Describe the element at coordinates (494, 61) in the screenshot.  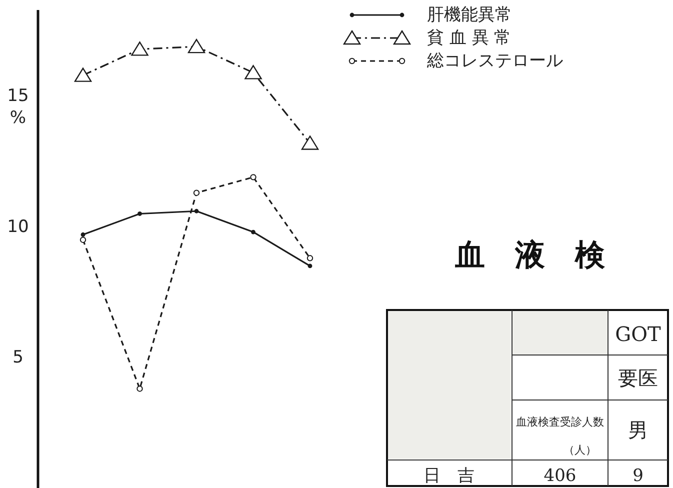
I see `legend-label: 総コレステロール` at that location.